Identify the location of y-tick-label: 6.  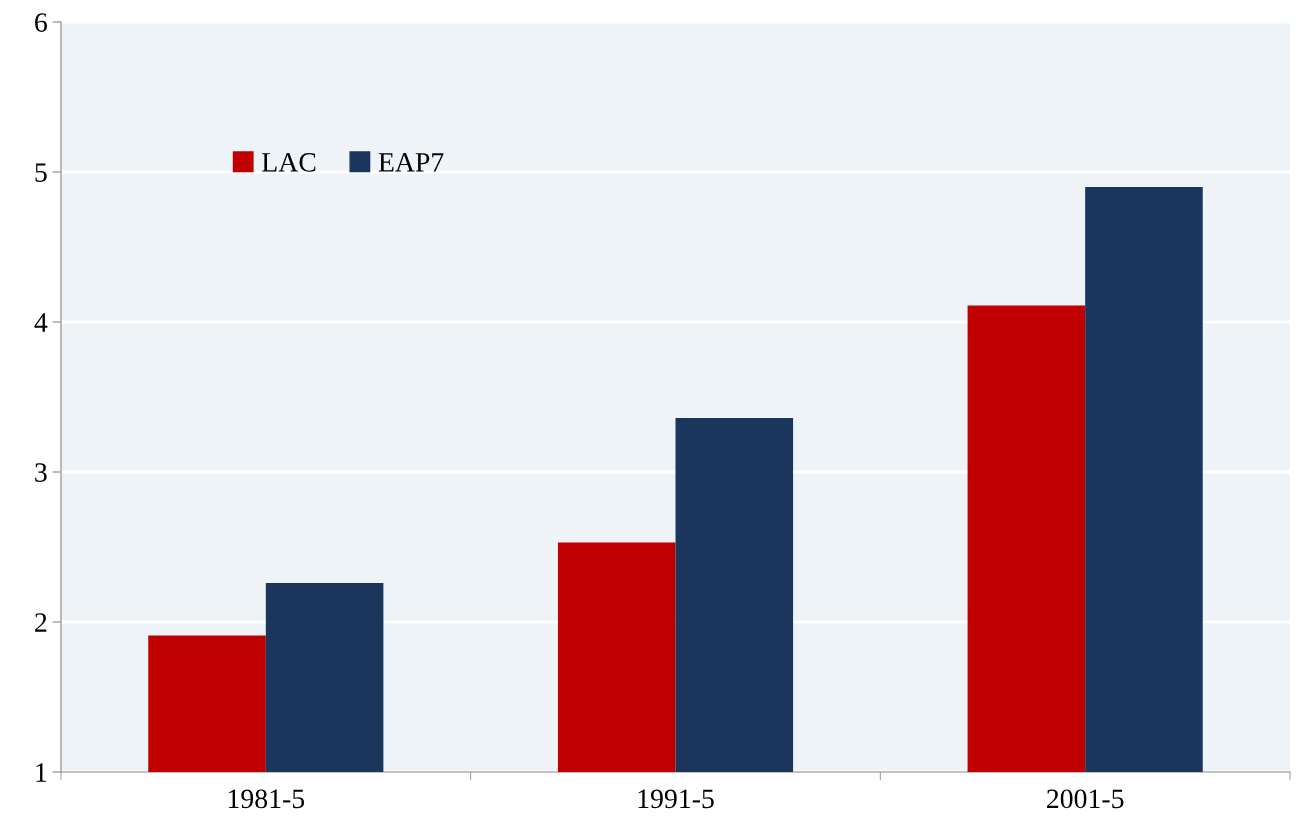
(41, 22).